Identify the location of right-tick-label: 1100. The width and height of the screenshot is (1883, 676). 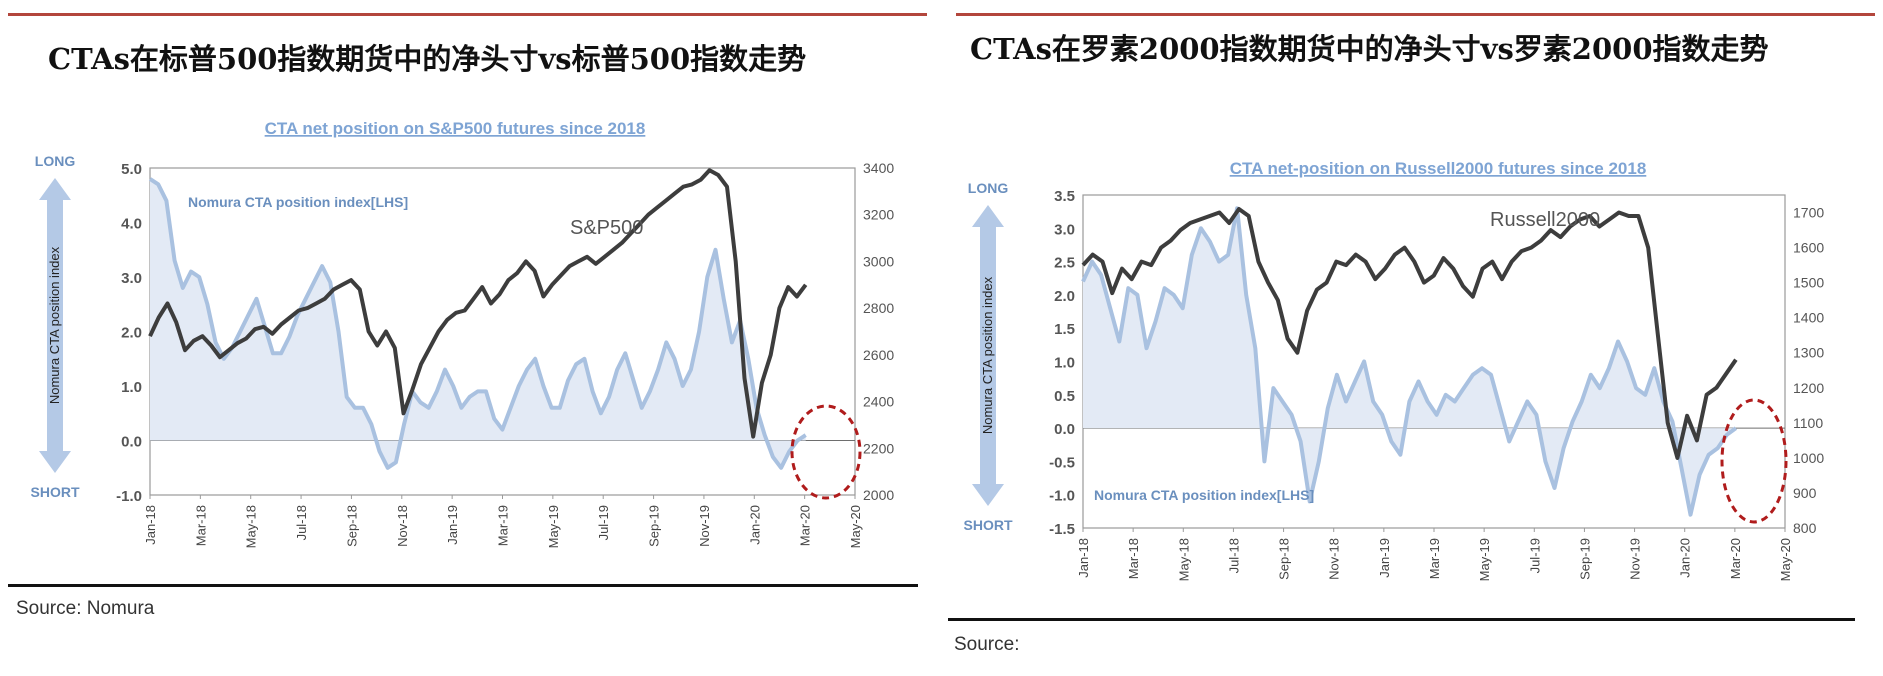
(1808, 423).